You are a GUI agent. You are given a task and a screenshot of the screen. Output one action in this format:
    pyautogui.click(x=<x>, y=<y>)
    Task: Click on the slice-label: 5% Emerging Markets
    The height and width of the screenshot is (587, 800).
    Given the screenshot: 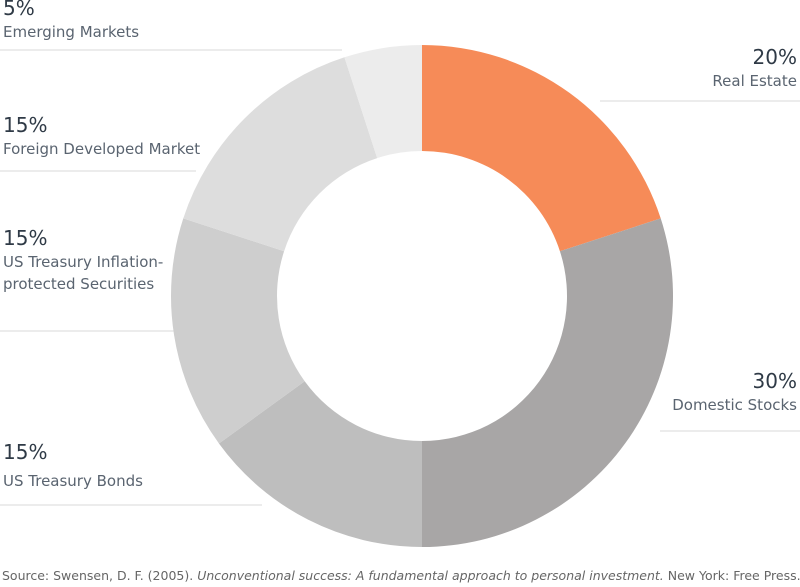 What is the action you would take?
    pyautogui.click(x=71, y=21)
    